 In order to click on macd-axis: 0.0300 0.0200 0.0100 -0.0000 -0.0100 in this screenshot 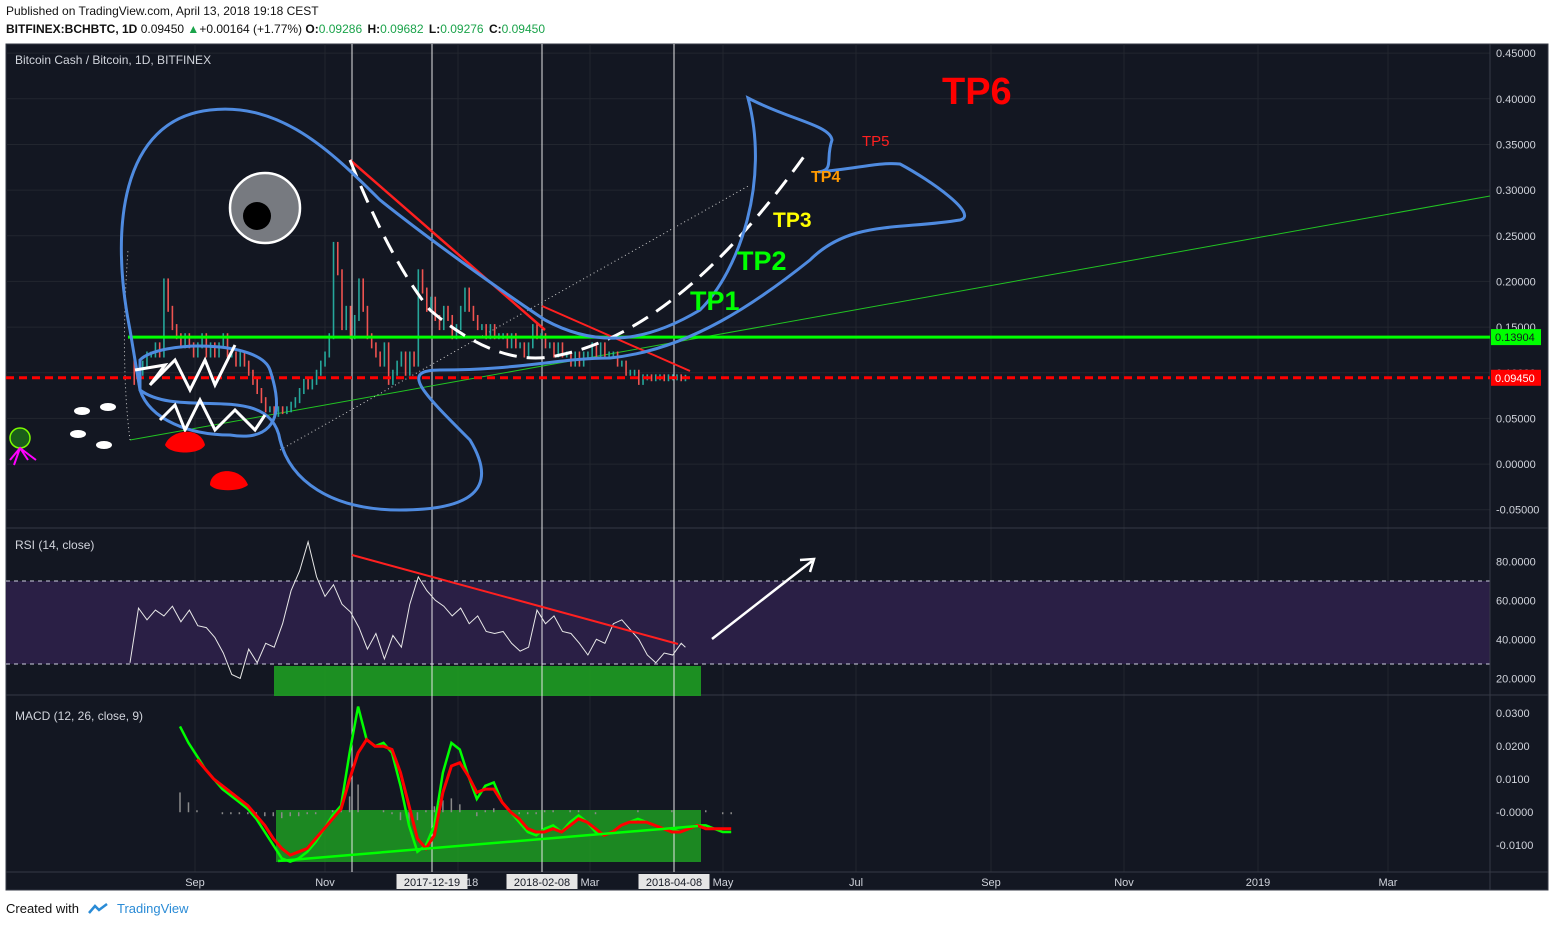, I will do `click(1514, 780)`.